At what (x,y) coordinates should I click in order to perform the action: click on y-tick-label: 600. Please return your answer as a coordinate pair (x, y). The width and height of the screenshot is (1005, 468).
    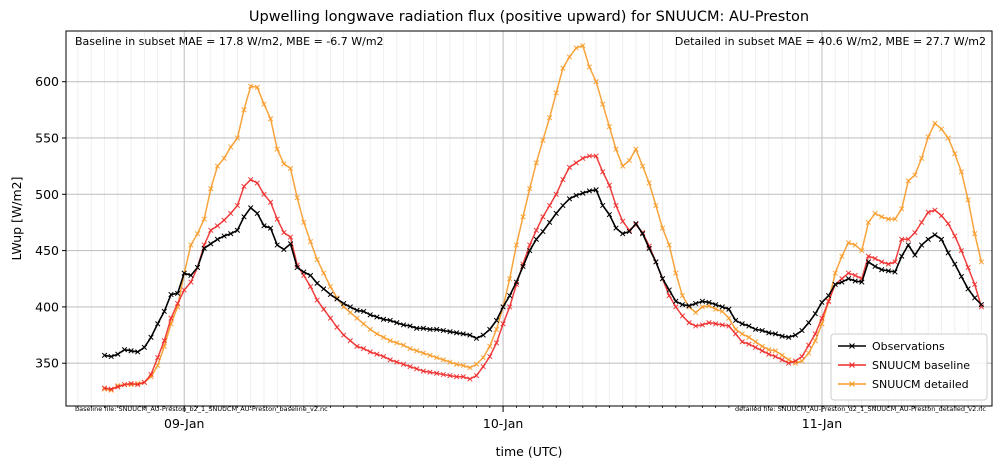
    Looking at the image, I should click on (47, 81).